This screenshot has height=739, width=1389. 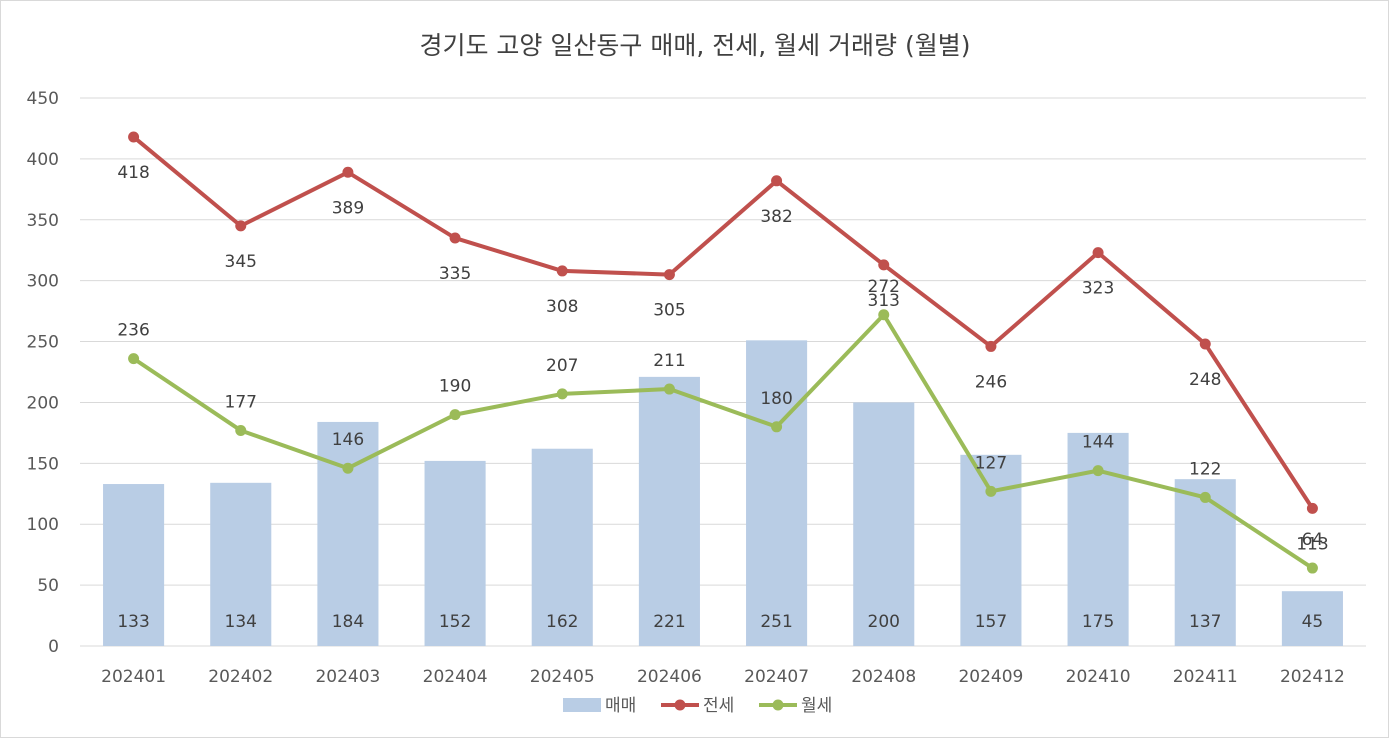 What do you see at coordinates (43, 99) in the screenshot?
I see `y-tick-label: 450` at bounding box center [43, 99].